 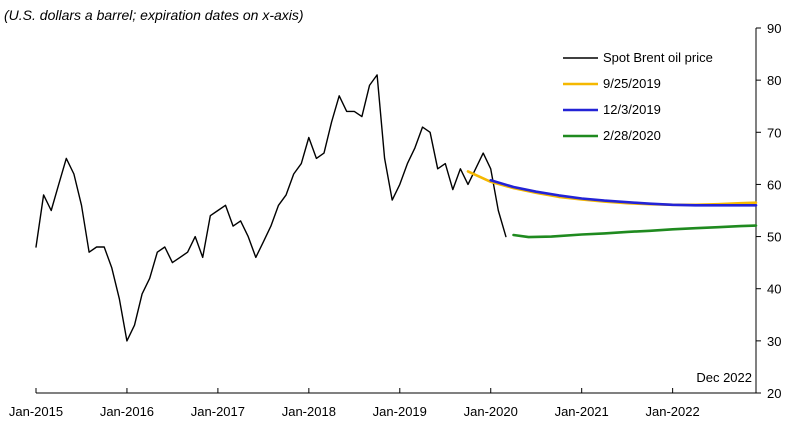 I want to click on y-tick-label: 20, so click(x=774, y=393).